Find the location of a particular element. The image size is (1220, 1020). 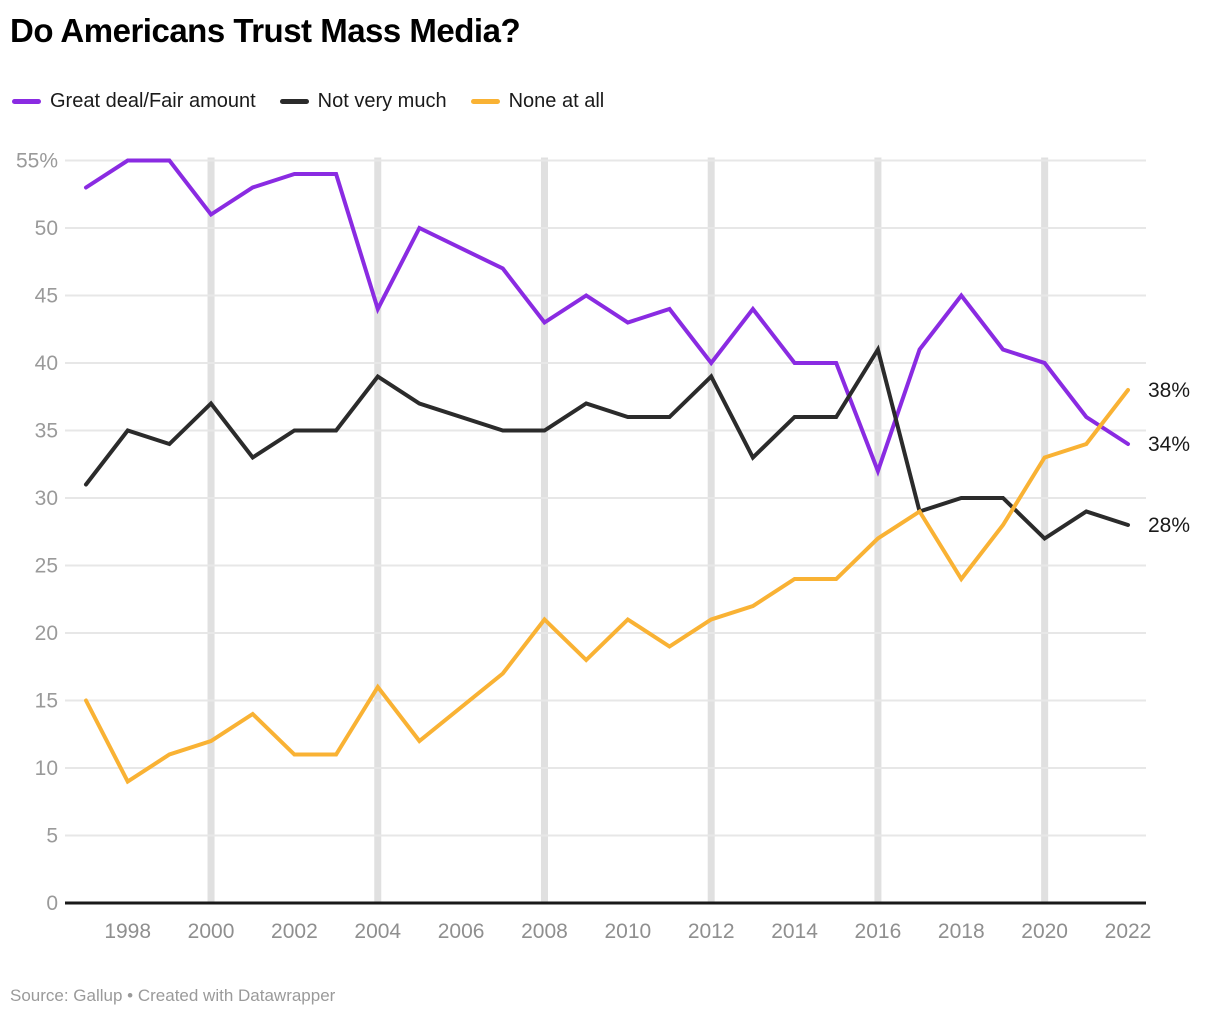

x-tick-label-2000: 2000 is located at coordinates (211, 931).